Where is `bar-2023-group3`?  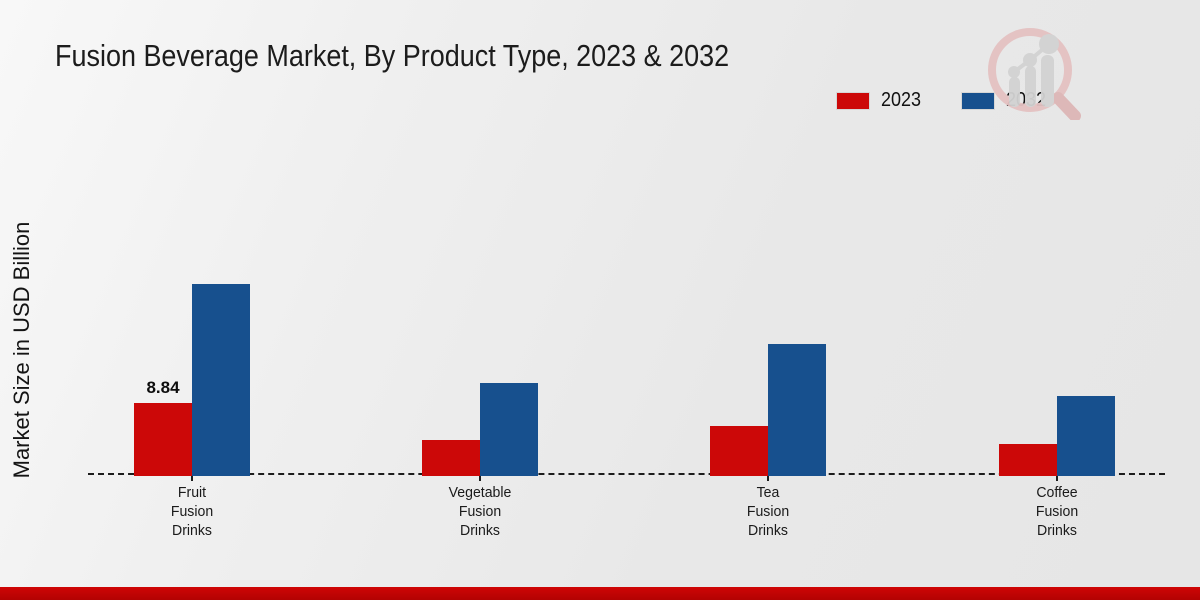
bar-2023-group3 is located at coordinates (1028, 460).